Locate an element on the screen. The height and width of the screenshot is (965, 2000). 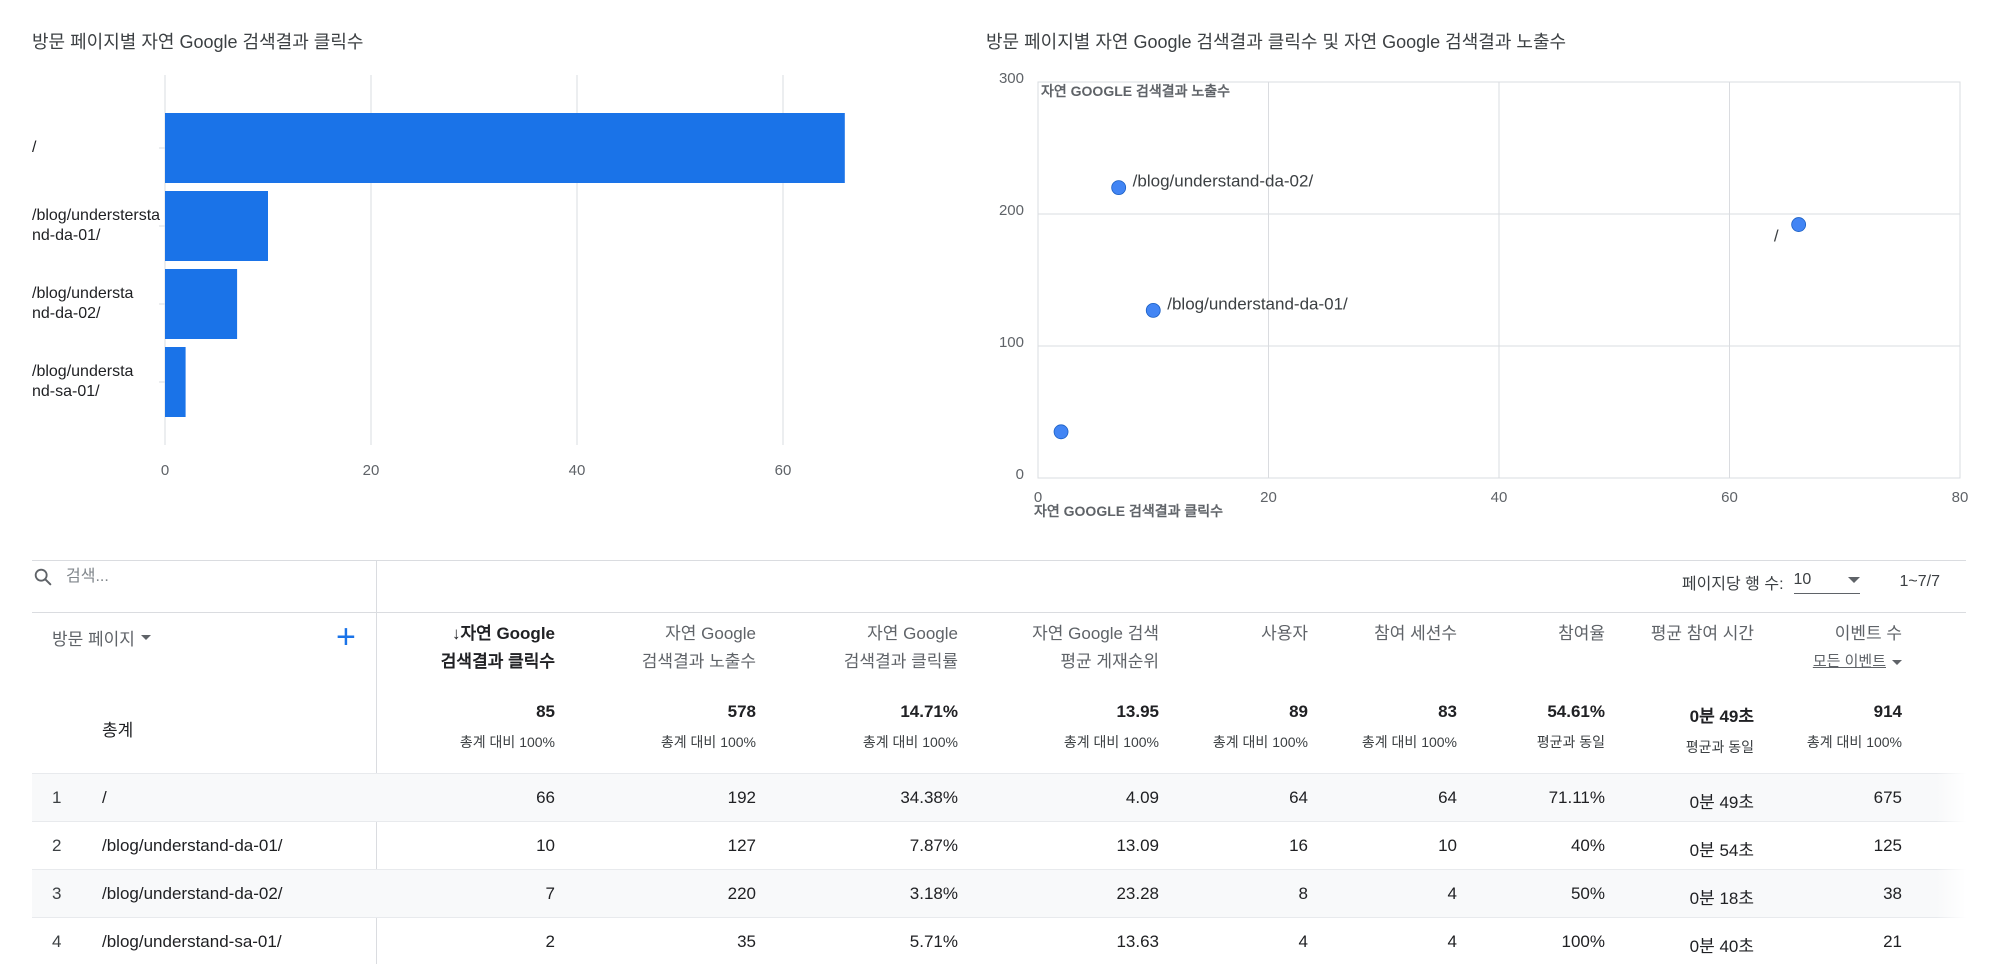
dimension-dropdown-caret-icon is located at coordinates (145, 637).